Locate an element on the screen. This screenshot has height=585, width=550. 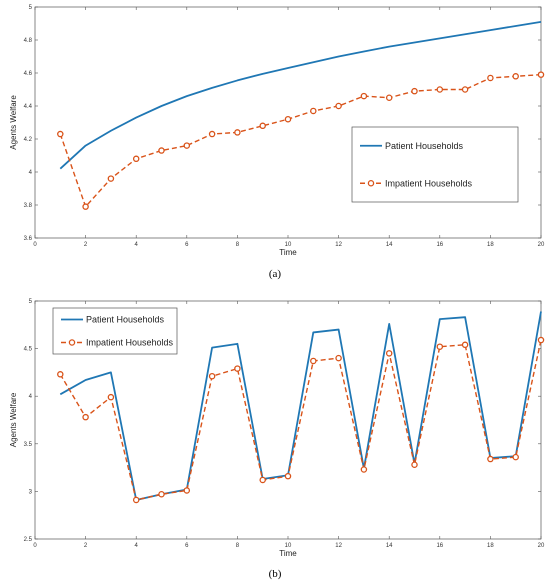
y-tick-label: 4.8 is located at coordinates (28, 41).